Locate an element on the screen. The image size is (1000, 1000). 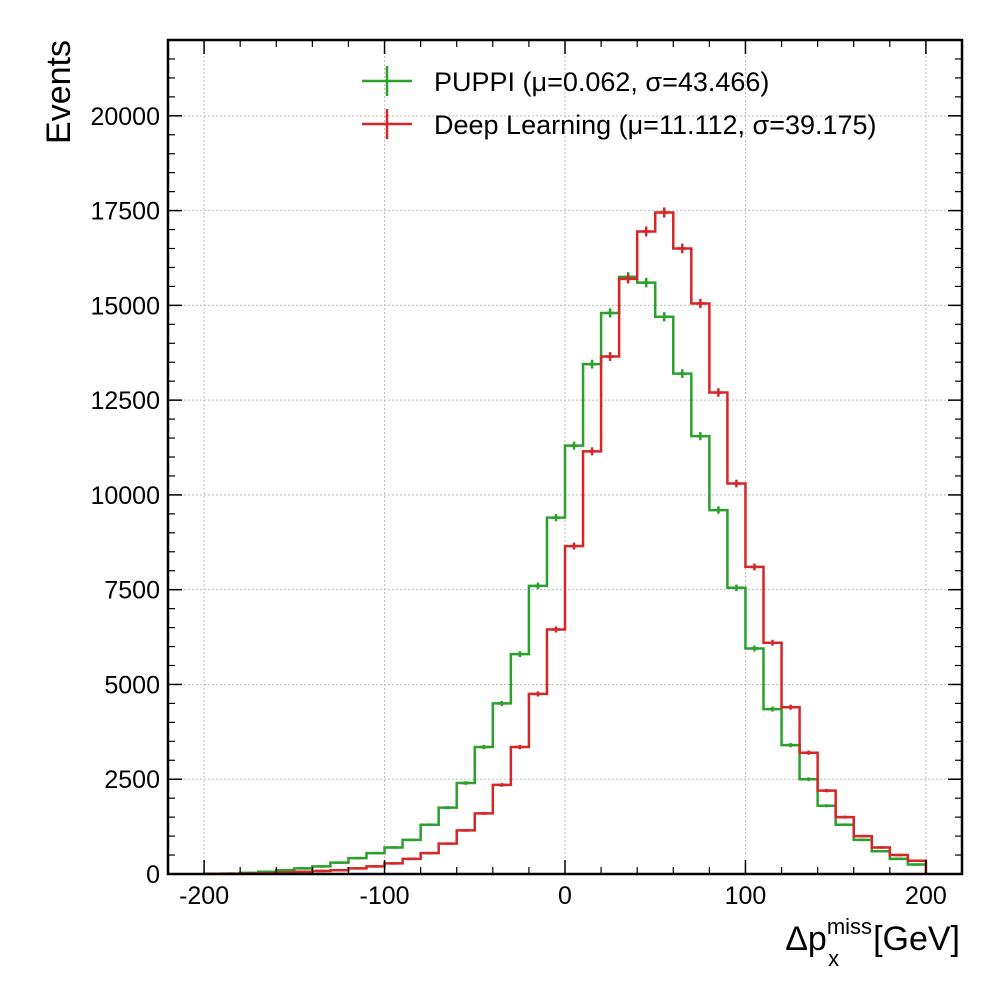
y-tick-label: 15000 is located at coordinates (125, 306).